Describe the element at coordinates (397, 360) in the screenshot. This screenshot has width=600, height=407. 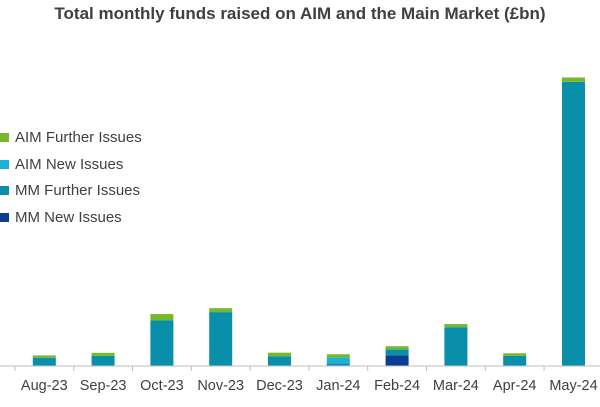
I see `bar-segment-mm-new-issues` at that location.